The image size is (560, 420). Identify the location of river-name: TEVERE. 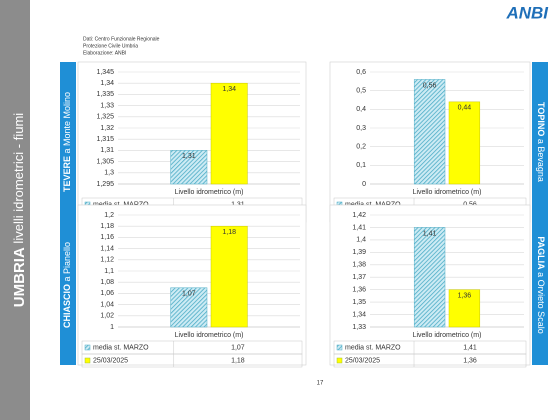
(67, 174).